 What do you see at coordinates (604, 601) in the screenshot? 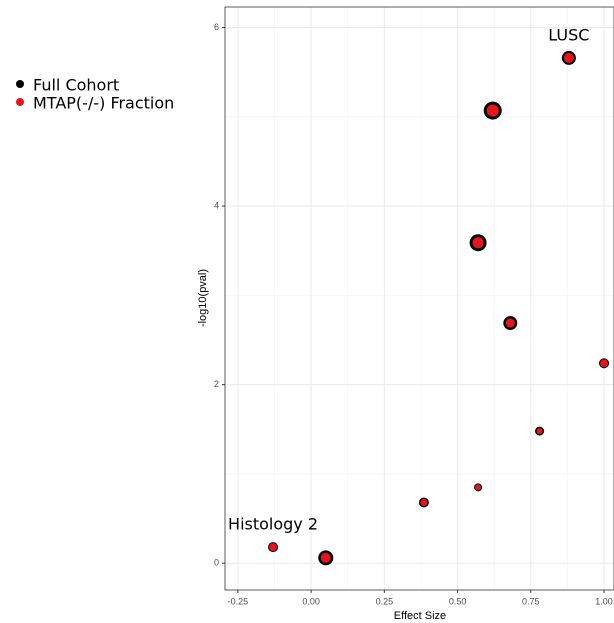
I see `x-tick-label: 1.00` at bounding box center [604, 601].